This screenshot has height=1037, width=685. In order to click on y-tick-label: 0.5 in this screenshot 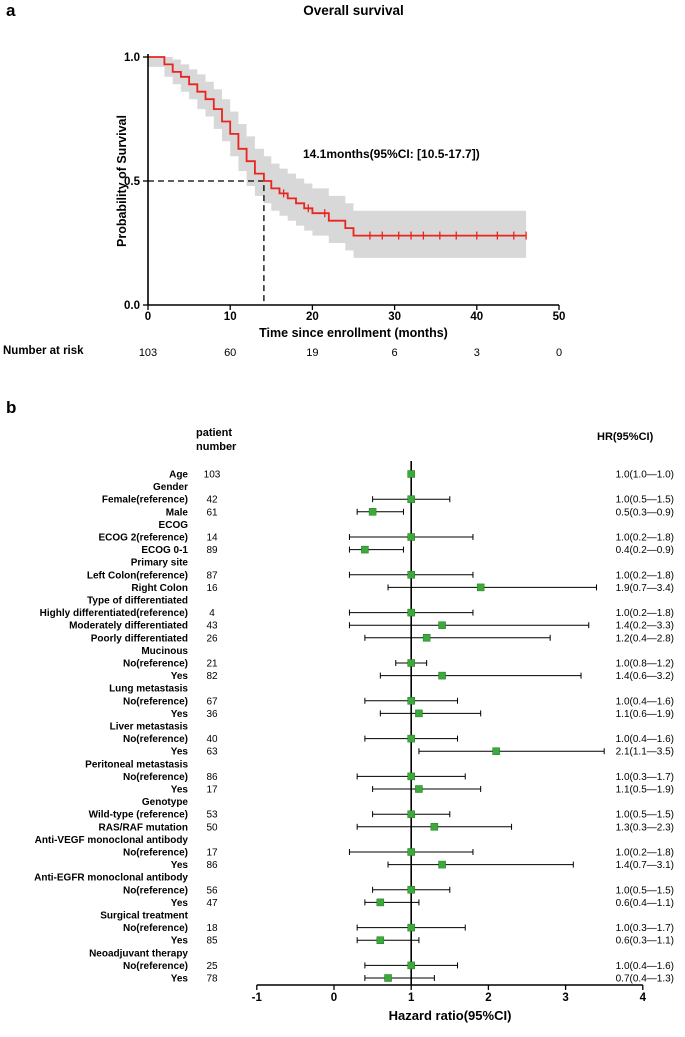, I will do `click(132, 182)`.